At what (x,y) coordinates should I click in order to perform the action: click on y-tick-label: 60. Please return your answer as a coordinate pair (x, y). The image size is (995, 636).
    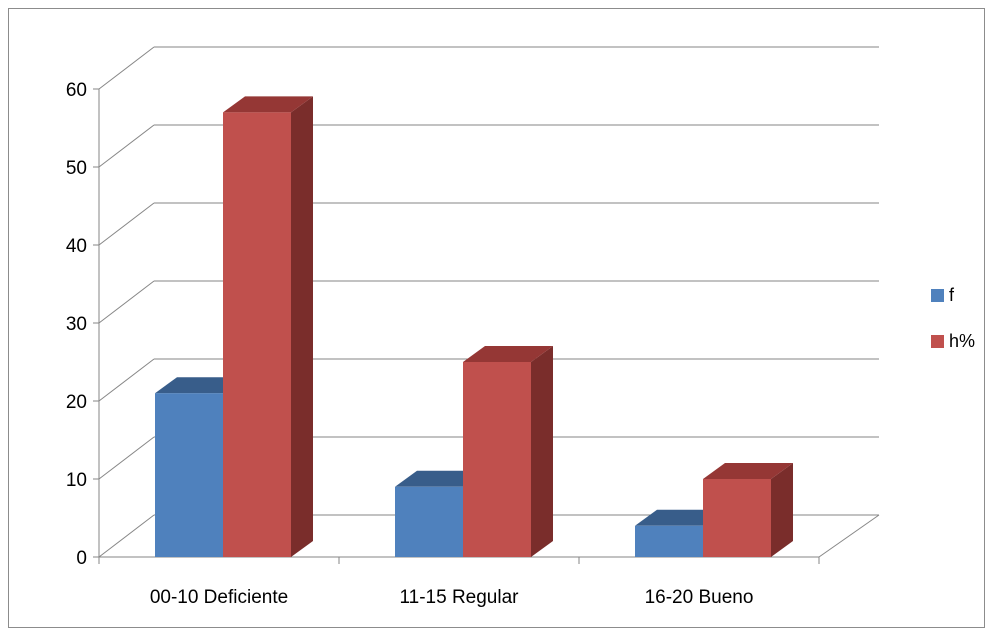
    Looking at the image, I should click on (76, 90).